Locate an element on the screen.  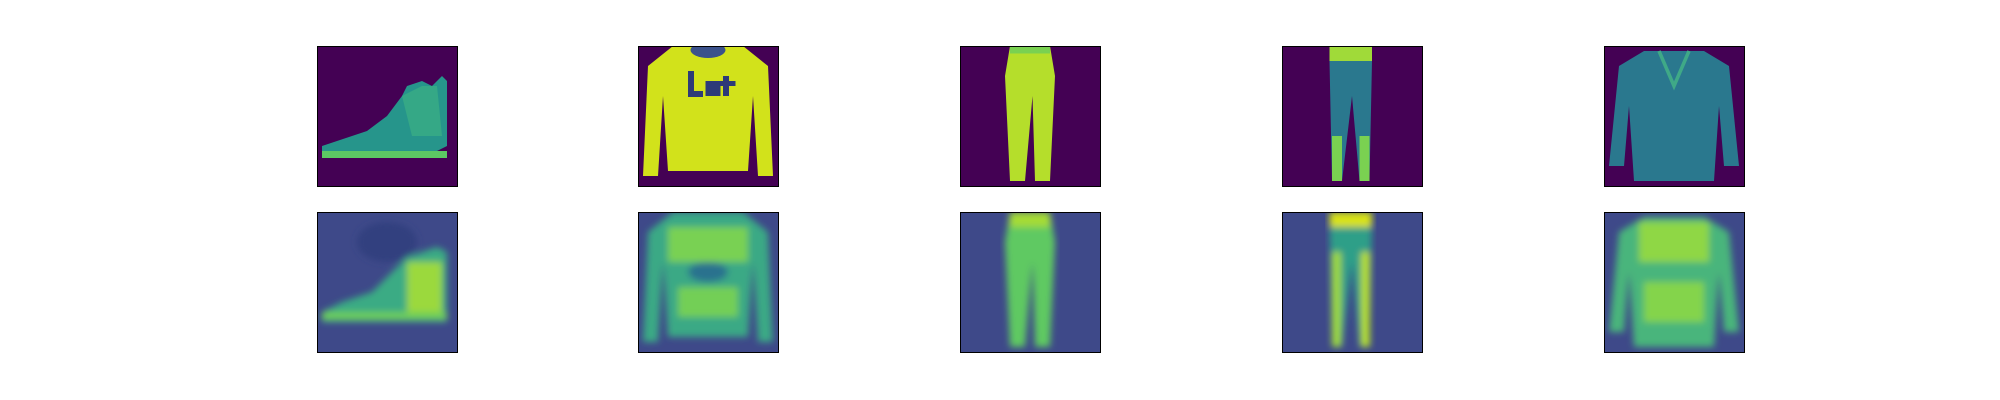
shirt is located at coordinates (1674, 116).